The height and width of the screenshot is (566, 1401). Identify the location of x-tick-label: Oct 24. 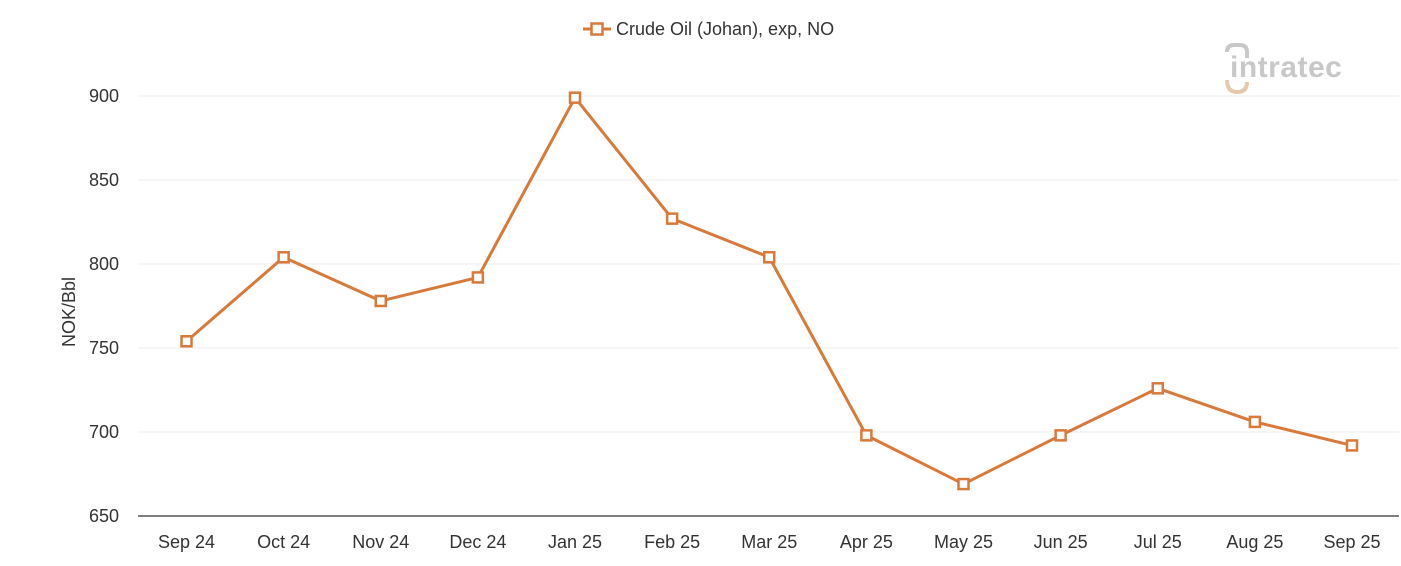
(283, 542).